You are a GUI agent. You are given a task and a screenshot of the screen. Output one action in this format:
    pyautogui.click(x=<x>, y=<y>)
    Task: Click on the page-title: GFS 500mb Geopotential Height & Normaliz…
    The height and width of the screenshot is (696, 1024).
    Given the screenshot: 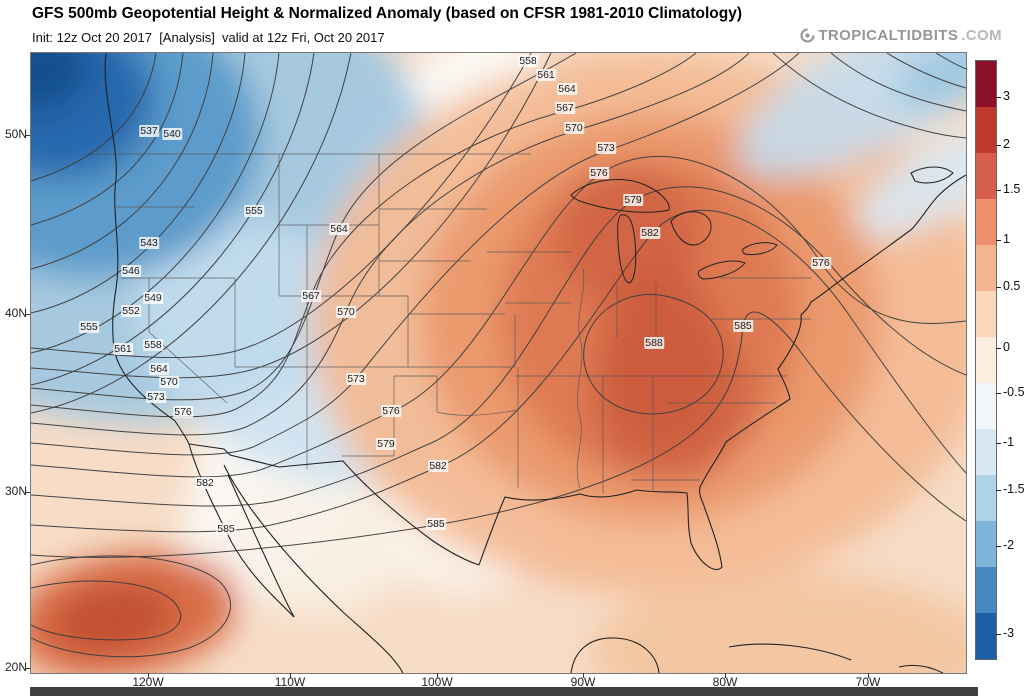 What is the action you would take?
    pyautogui.click(x=387, y=13)
    